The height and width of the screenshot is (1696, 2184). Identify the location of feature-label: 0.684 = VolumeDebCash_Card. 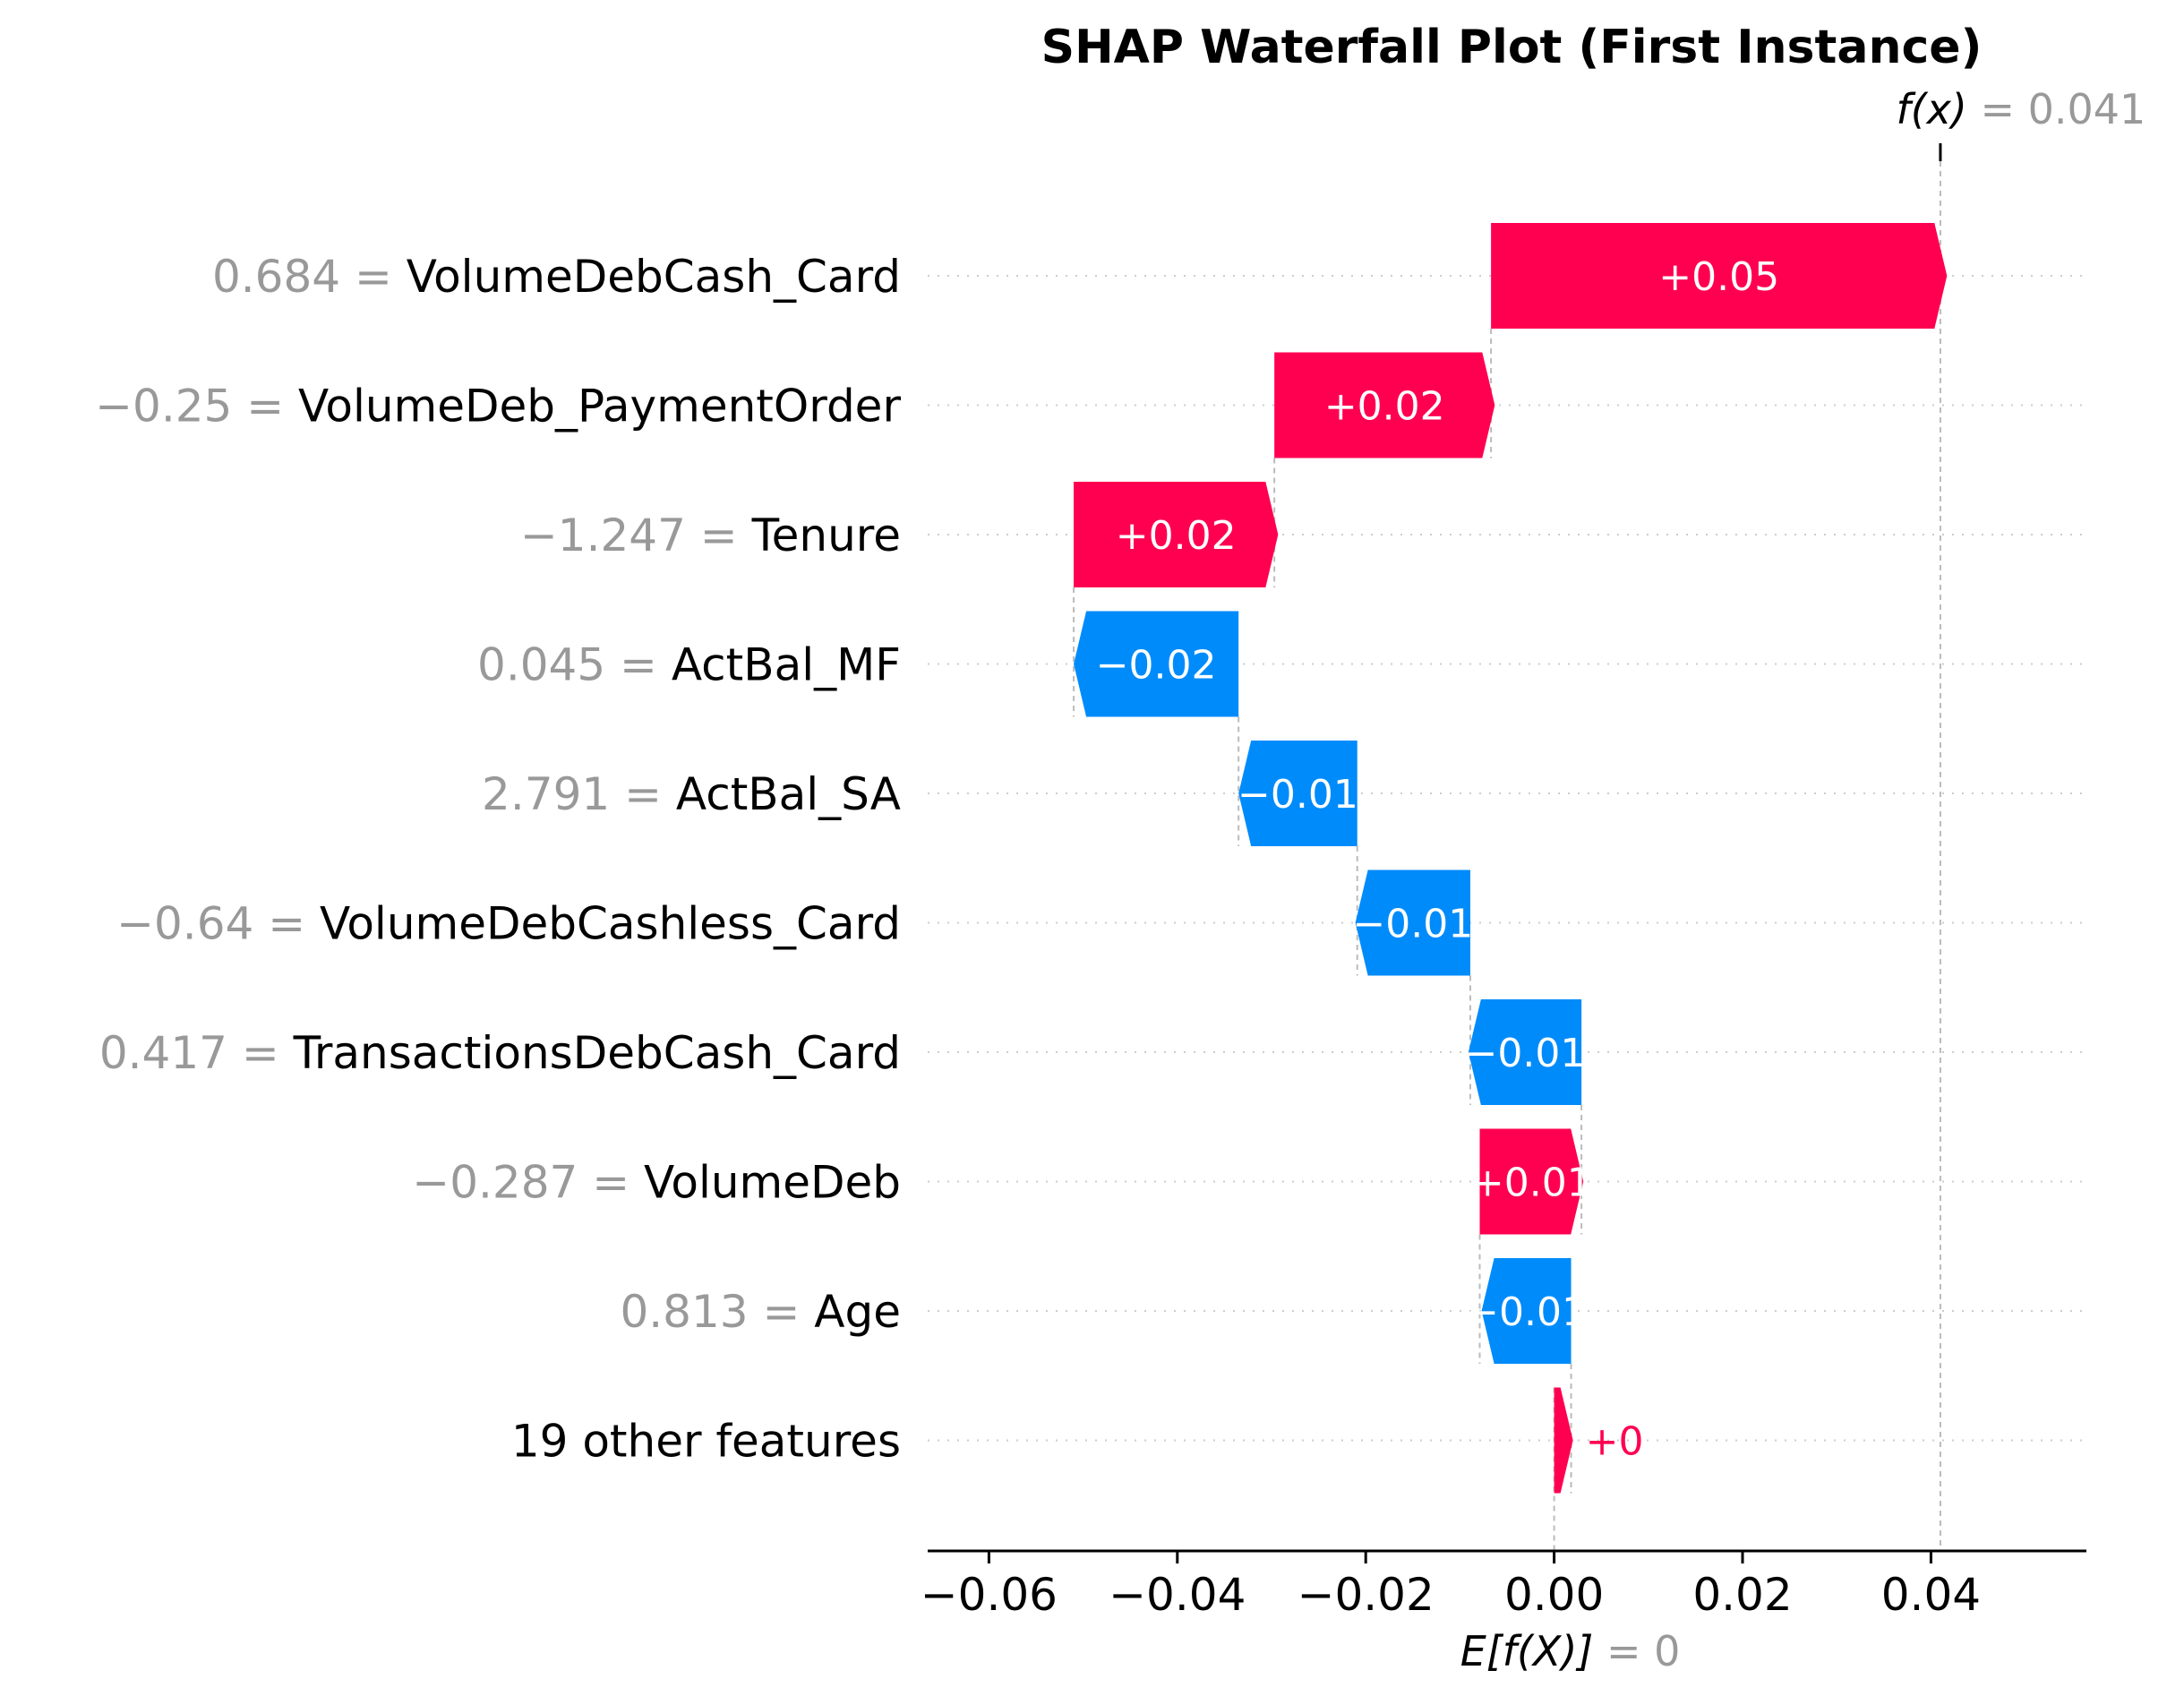
(556, 277).